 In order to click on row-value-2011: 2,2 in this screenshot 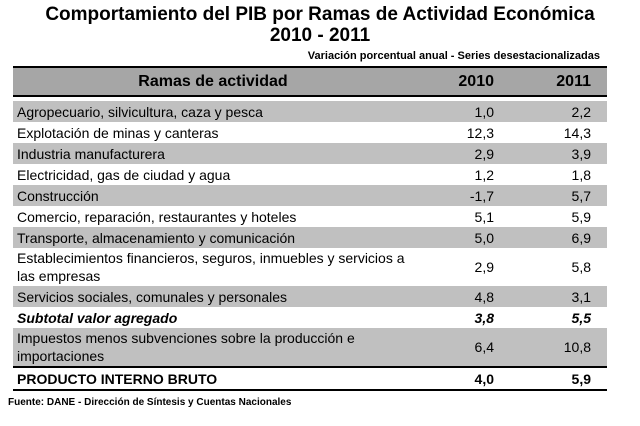, I will do `click(558, 111)`.